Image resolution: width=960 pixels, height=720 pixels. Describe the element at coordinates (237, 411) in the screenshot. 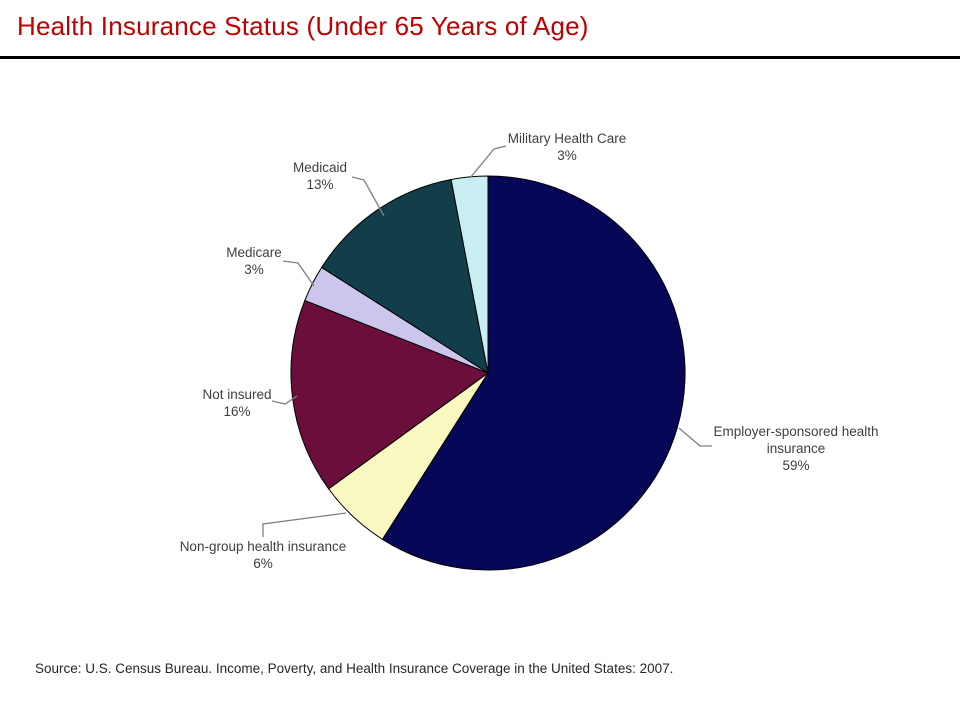

I see `slice-label-percent: 16%` at that location.